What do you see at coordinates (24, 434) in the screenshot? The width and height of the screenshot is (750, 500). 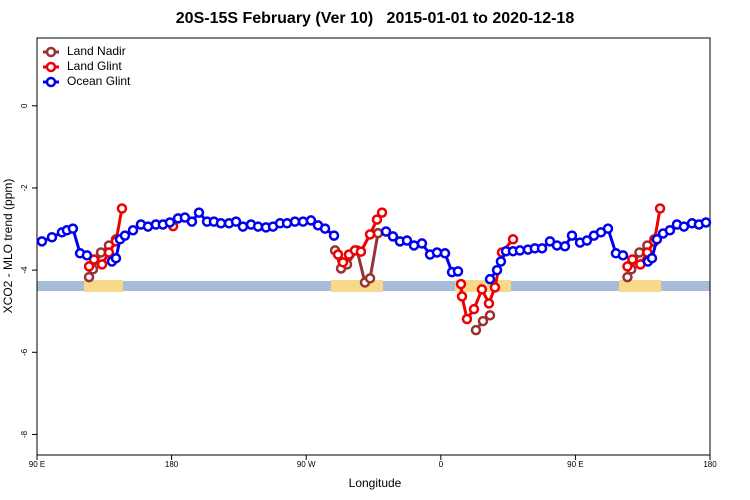 I see `y-tick-label: -8` at bounding box center [24, 434].